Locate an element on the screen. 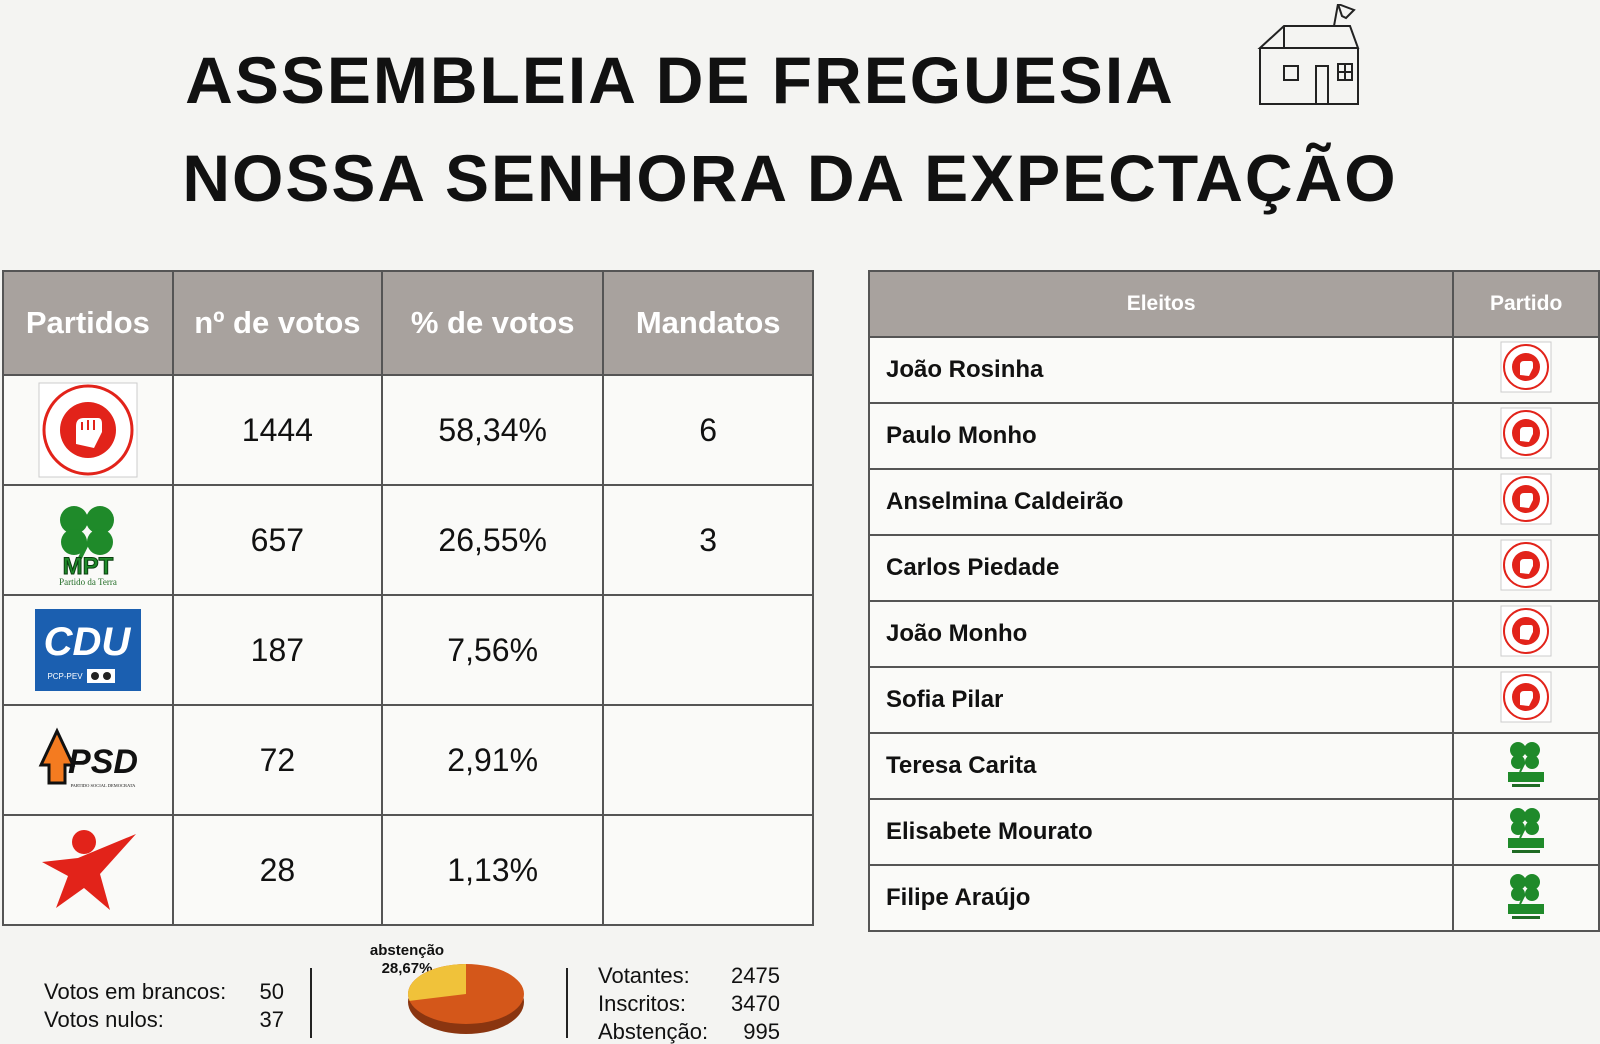 This screenshot has width=1600, height=1044. votes-cell: 1444 is located at coordinates (277, 430).